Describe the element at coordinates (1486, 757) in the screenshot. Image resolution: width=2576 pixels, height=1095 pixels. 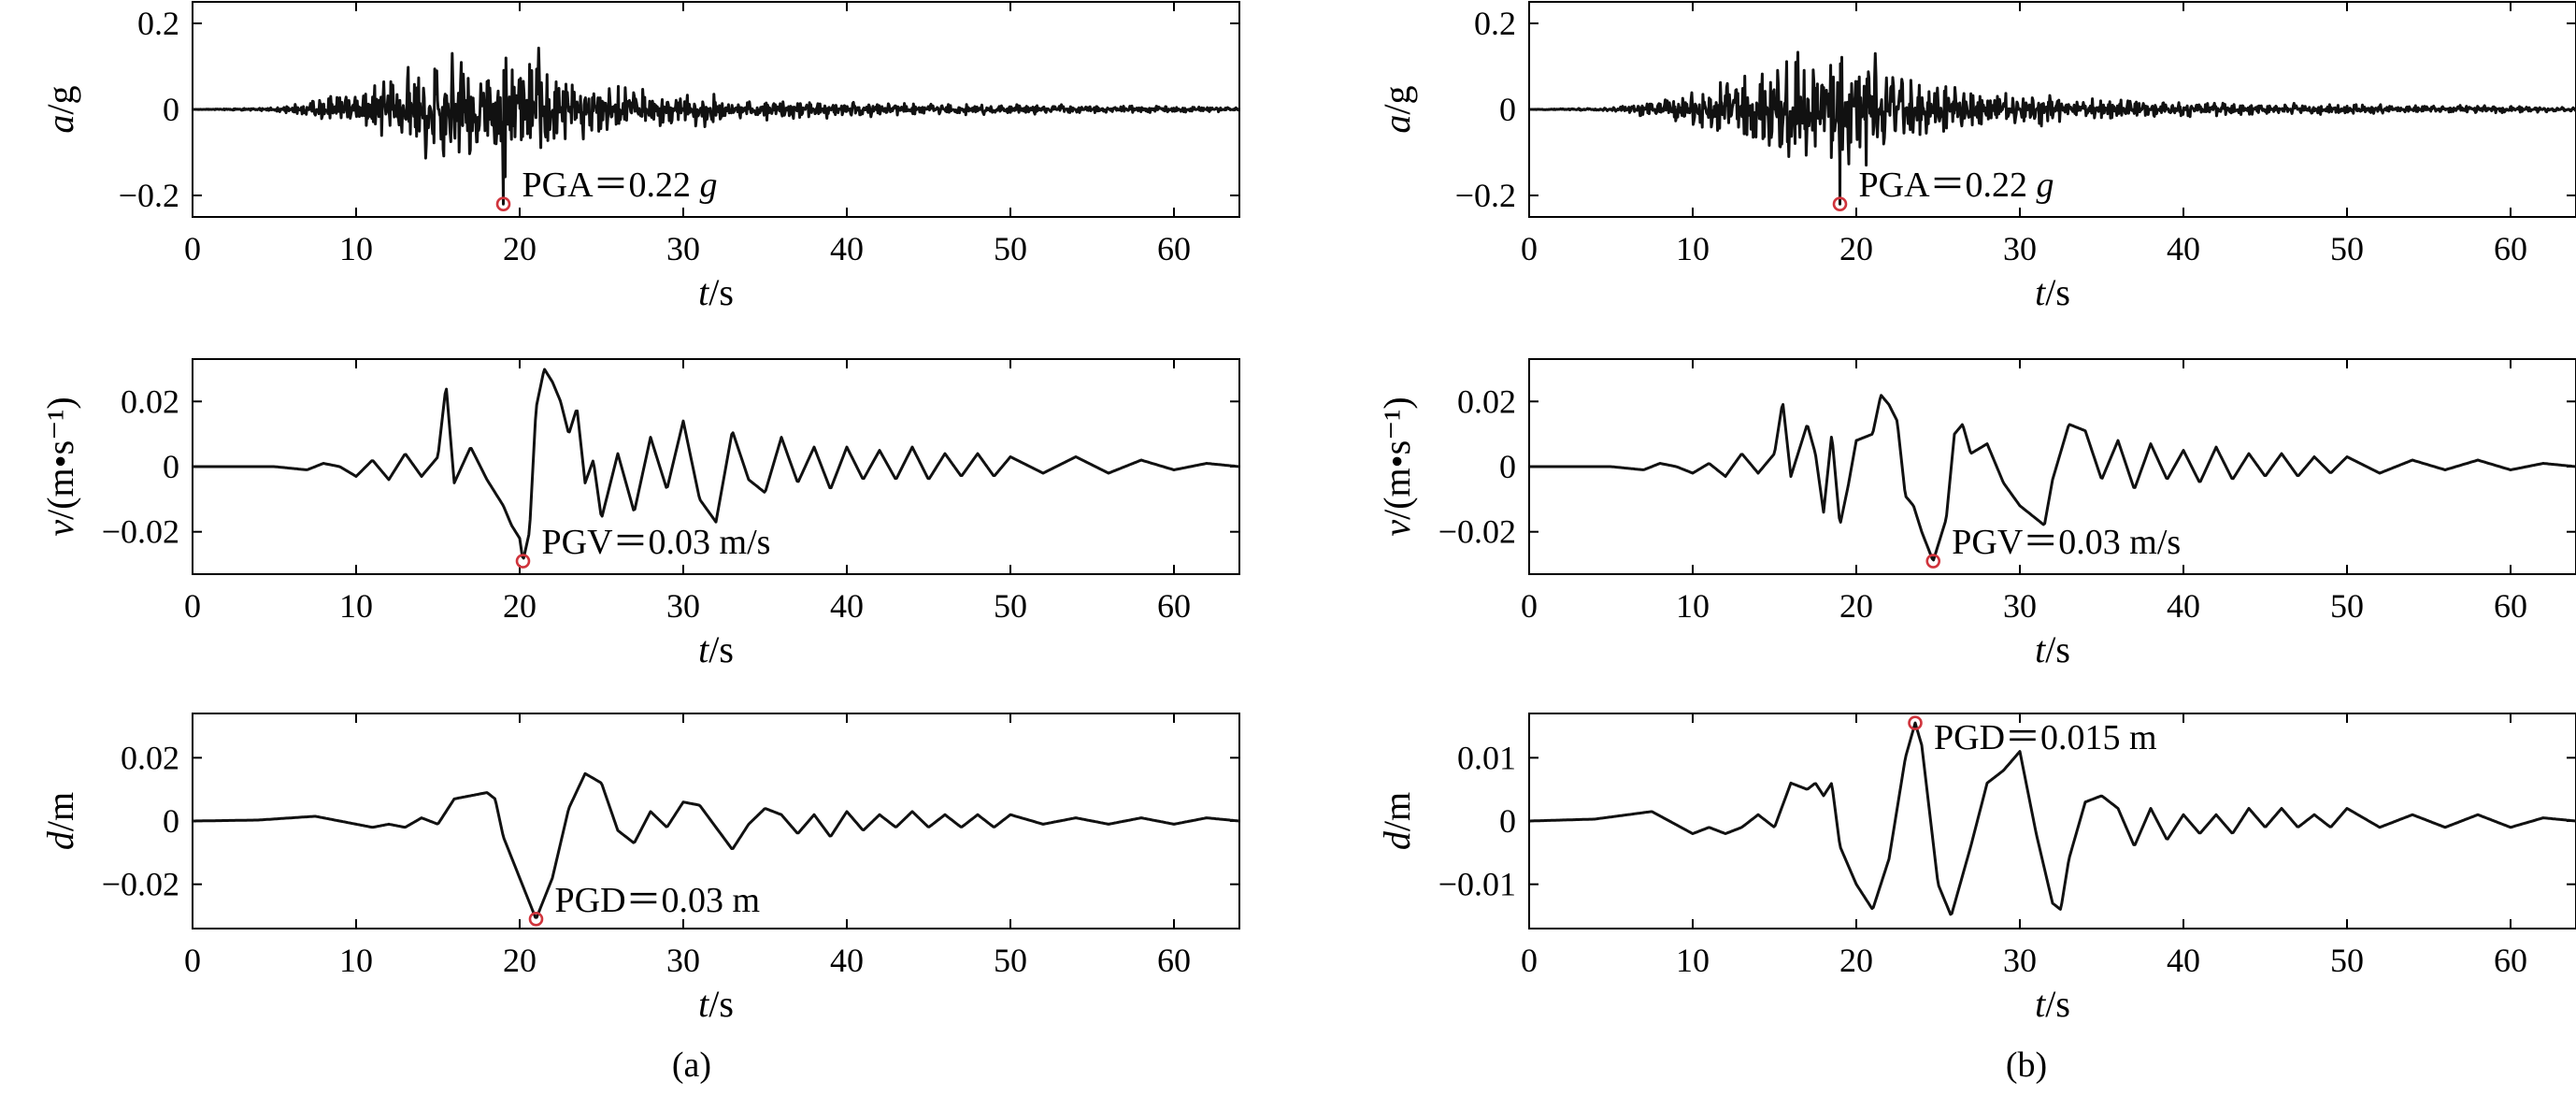
I see `y-tick-label: 0.01` at that location.